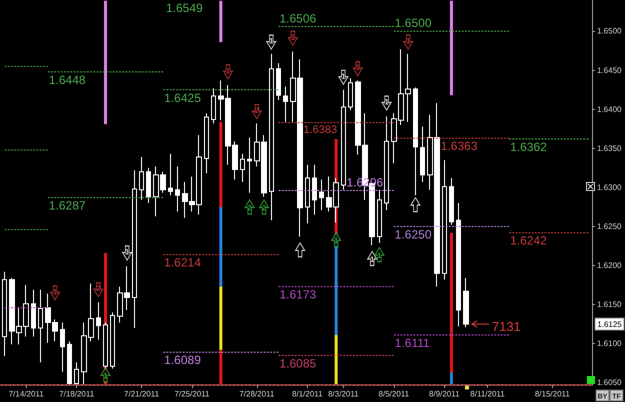 The height and width of the screenshot is (402, 625). What do you see at coordinates (67, 79) in the screenshot?
I see `series-label: 1.6448` at bounding box center [67, 79].